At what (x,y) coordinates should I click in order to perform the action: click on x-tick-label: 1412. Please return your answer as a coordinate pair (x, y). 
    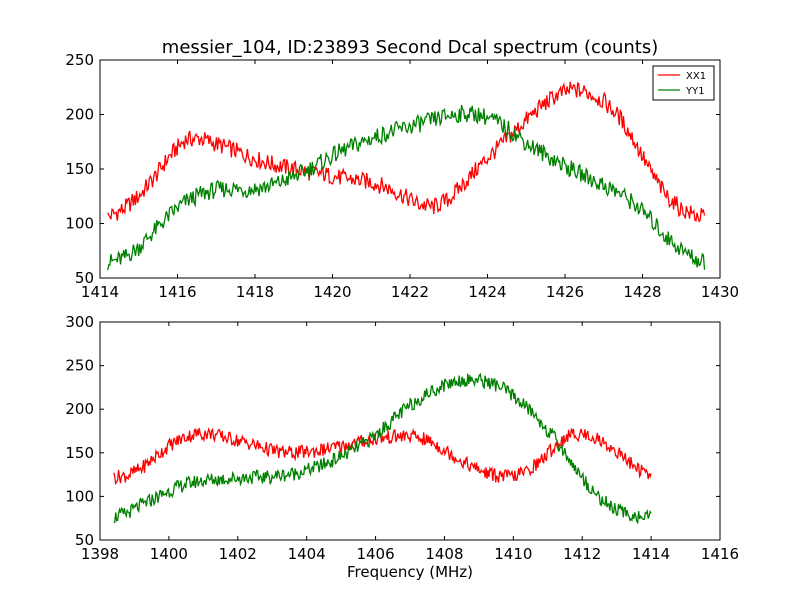
    Looking at the image, I should click on (582, 554).